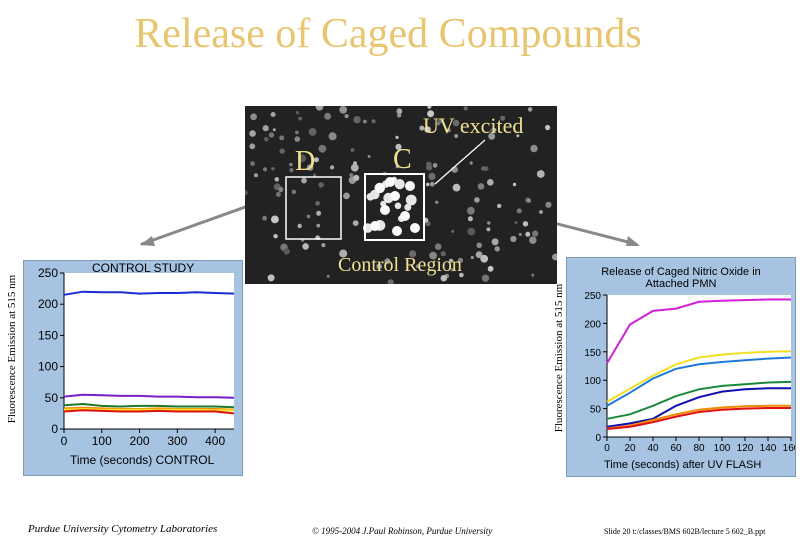  Describe the element at coordinates (460, 162) in the screenshot. I see `uv-pointer-line` at that location.